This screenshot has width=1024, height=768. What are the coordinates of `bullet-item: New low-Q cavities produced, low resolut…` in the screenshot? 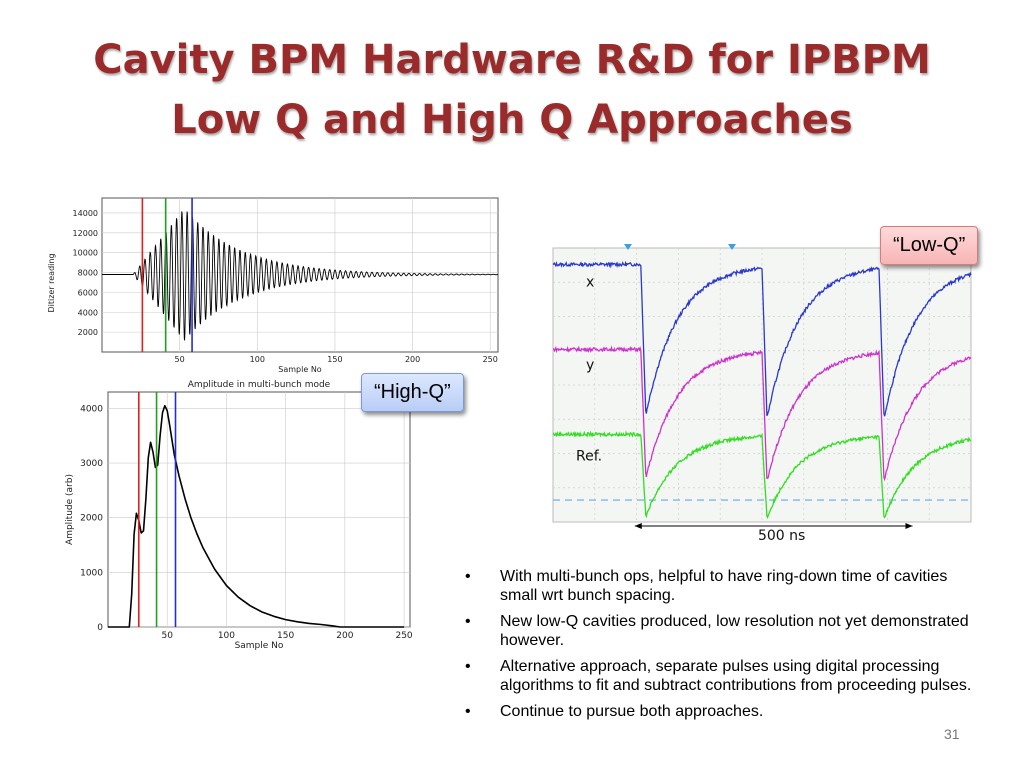 It's located at (725, 631).